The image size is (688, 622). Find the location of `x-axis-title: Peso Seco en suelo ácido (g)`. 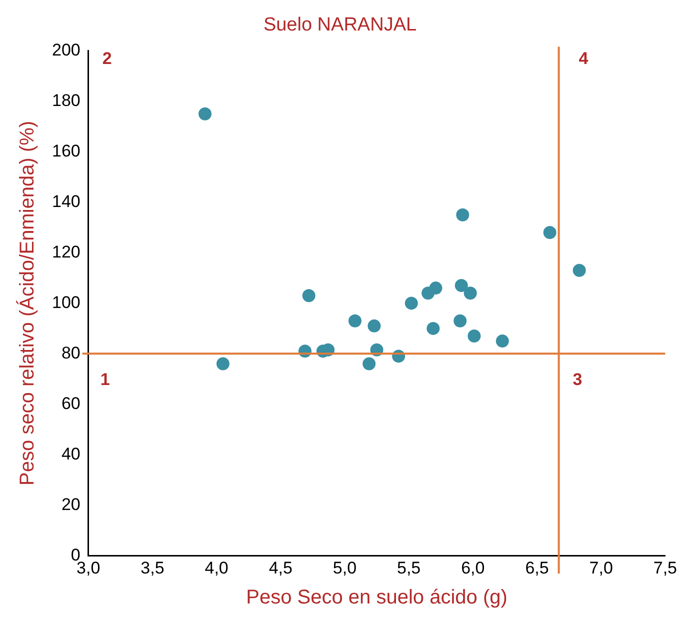

x-axis-title: Peso Seco en suelo ácido (g) is located at coordinates (377, 597).